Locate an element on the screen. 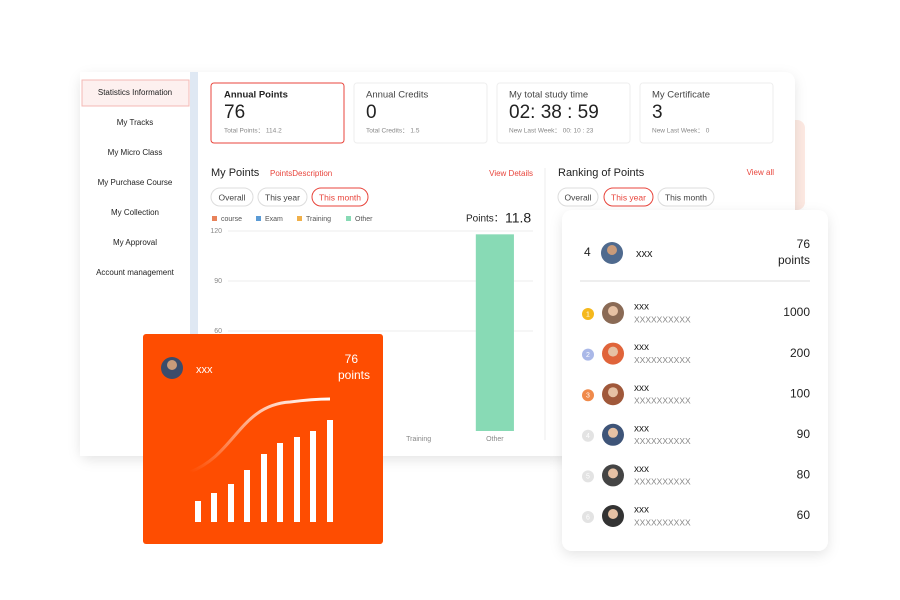 This screenshot has height=600, width=900. promo-card is located at coordinates (263, 439).